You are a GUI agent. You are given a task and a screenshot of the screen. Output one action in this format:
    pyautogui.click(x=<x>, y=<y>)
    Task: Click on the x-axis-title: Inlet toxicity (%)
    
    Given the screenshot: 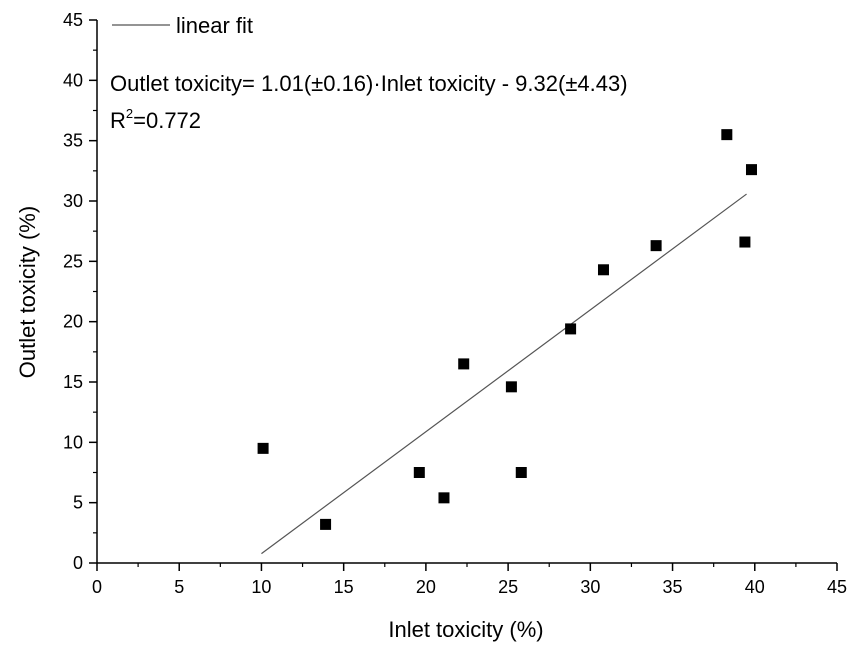 What is the action you would take?
    pyautogui.click(x=465, y=629)
    